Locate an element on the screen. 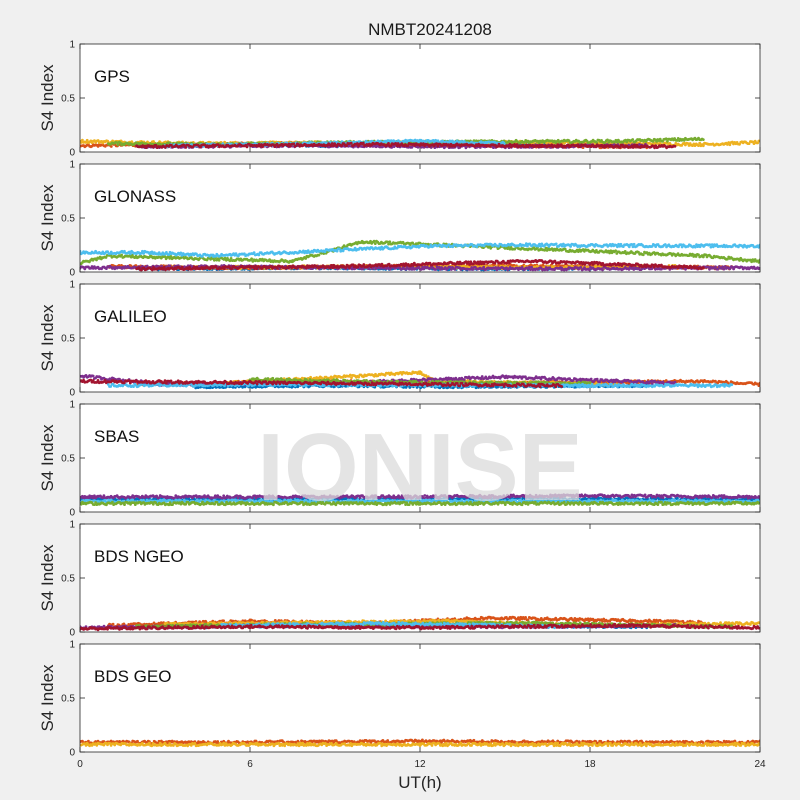 Image resolution: width=800 pixels, height=800 pixels. panel-label: GPS is located at coordinates (112, 76).